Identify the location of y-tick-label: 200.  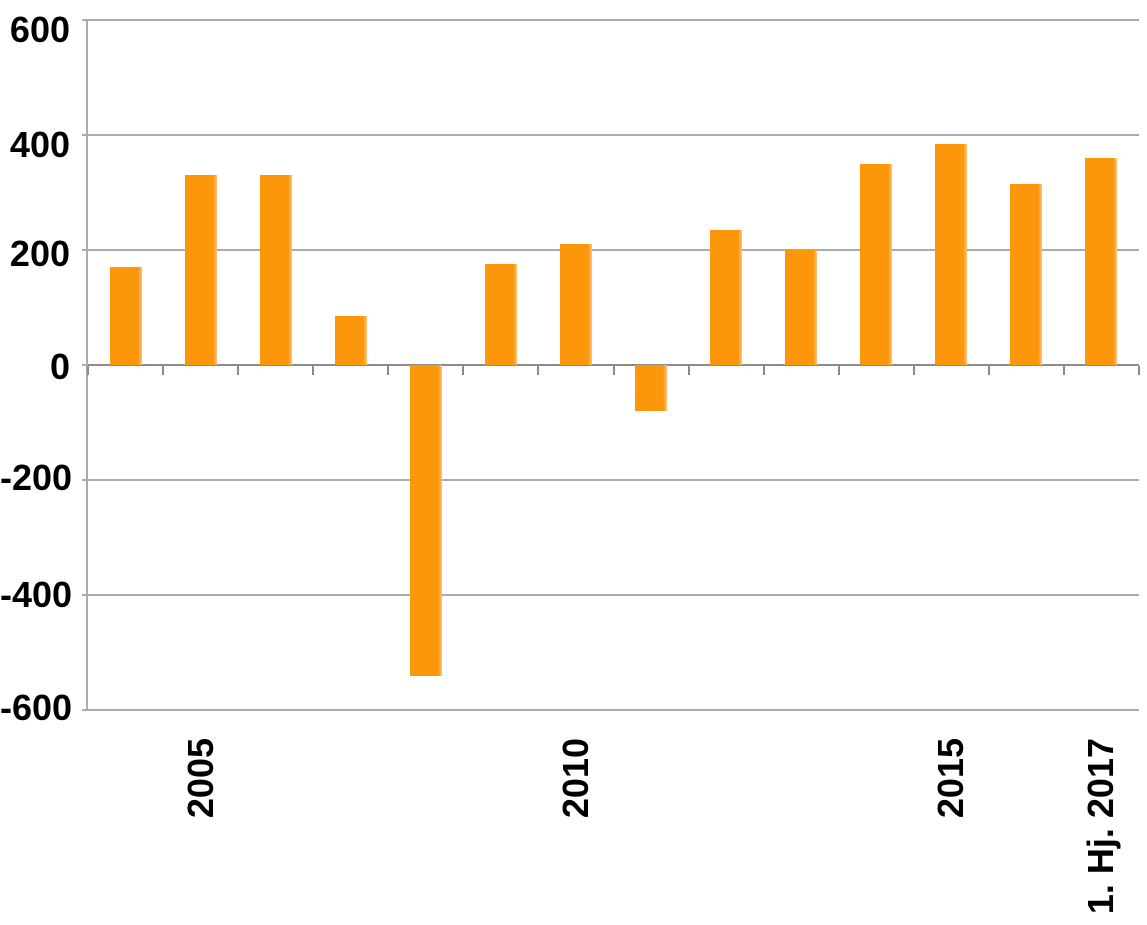
(39, 253).